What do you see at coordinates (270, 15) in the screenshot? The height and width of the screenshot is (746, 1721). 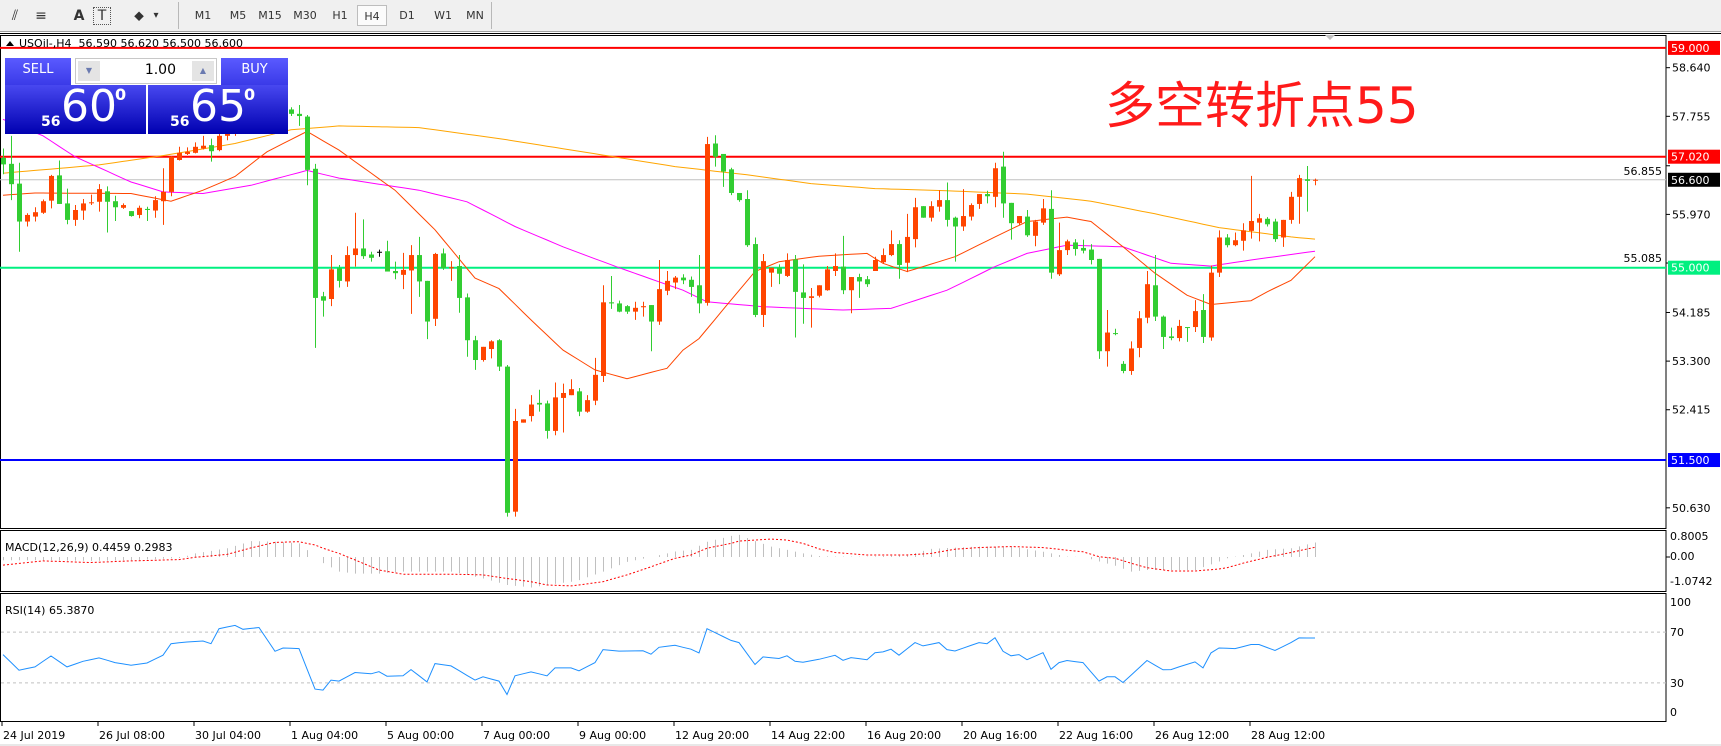 I see `timeframe-m15-button: M15` at bounding box center [270, 15].